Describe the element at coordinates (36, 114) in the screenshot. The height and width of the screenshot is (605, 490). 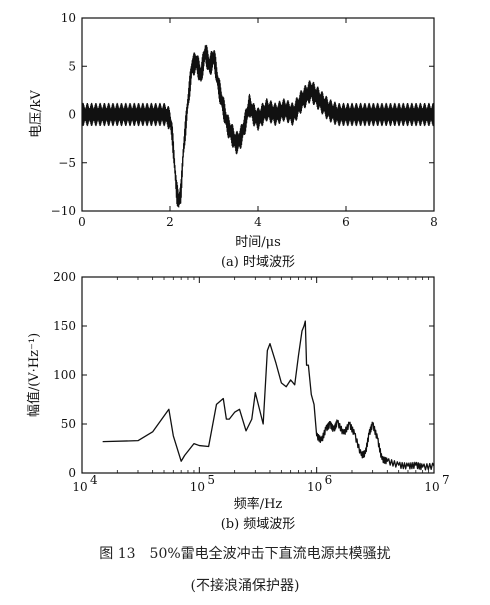
I see `y-axis-label-a: 电压/kV` at that location.